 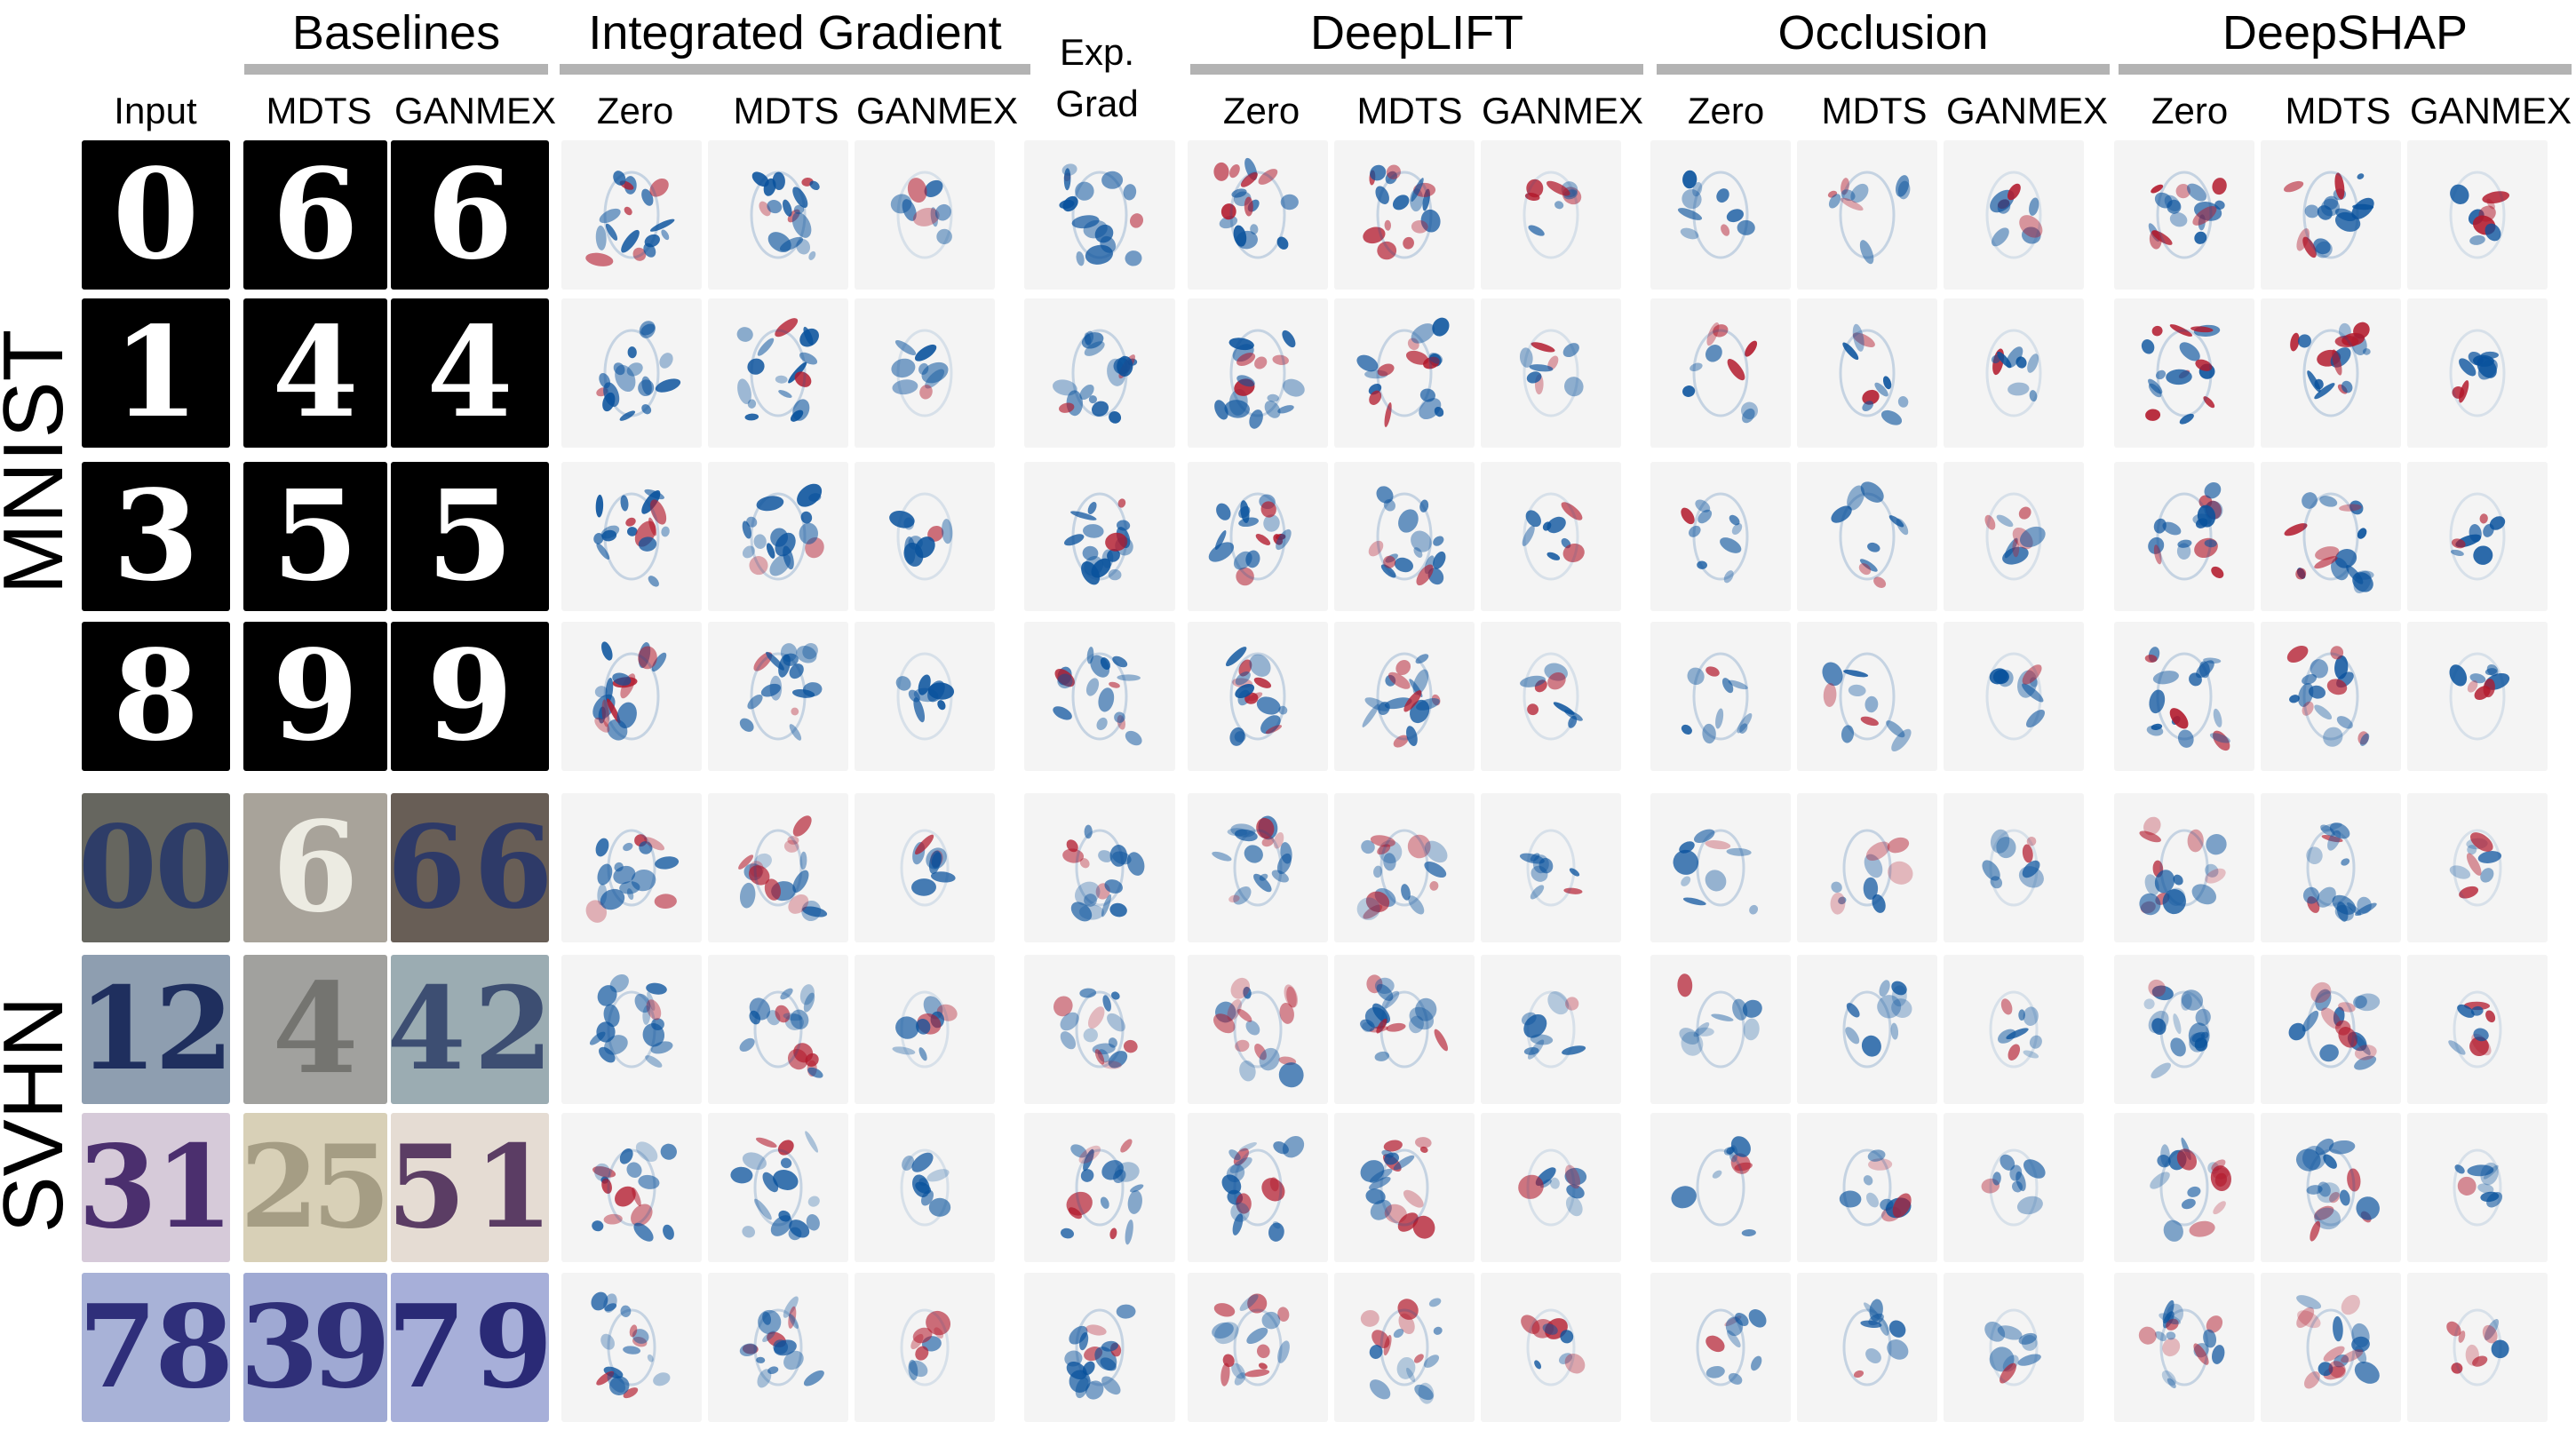 I want to click on digit-text: 78, so click(x=156, y=1347).